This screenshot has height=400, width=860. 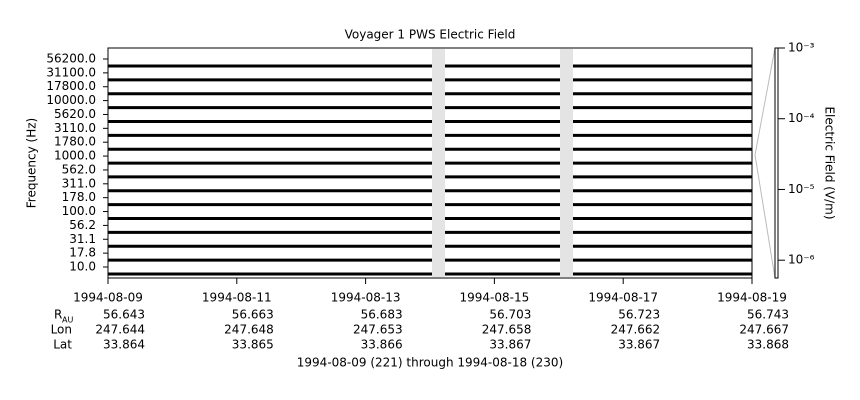 I want to click on x-tick-label: 1994-08-19, so click(x=752, y=298).